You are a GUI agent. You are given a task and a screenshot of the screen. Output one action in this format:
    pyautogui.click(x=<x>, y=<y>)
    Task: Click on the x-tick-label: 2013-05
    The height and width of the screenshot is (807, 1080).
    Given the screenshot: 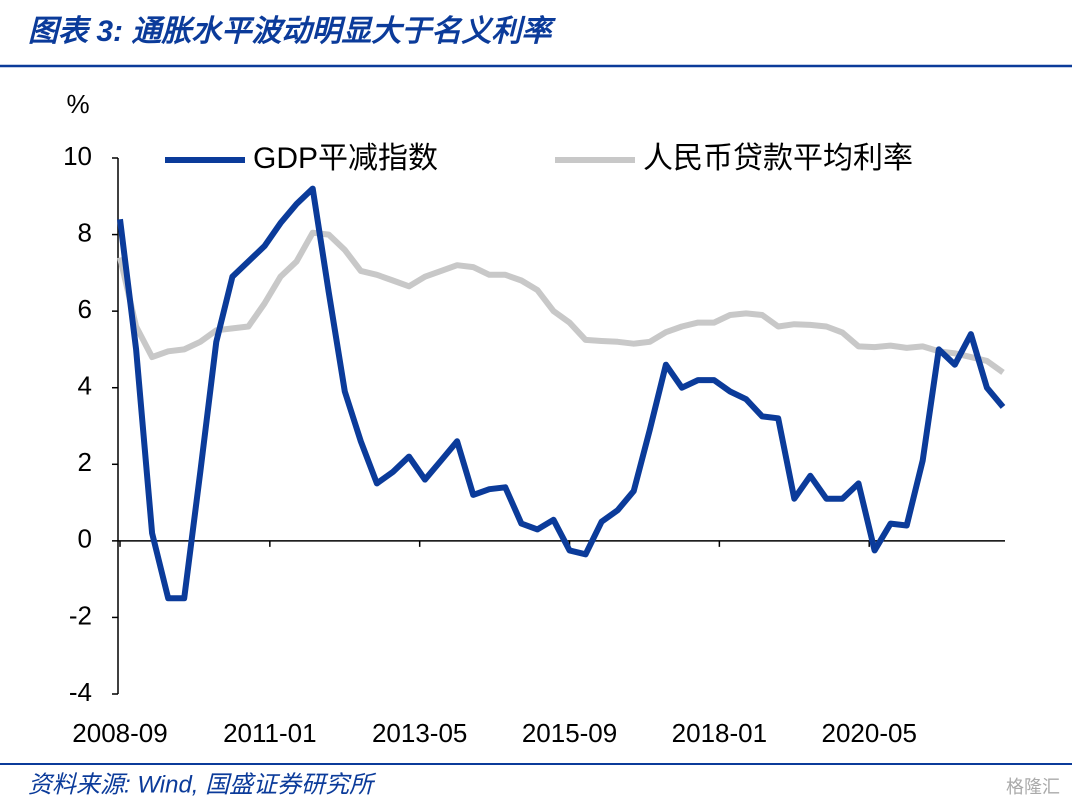 What is the action you would take?
    pyautogui.click(x=419, y=733)
    